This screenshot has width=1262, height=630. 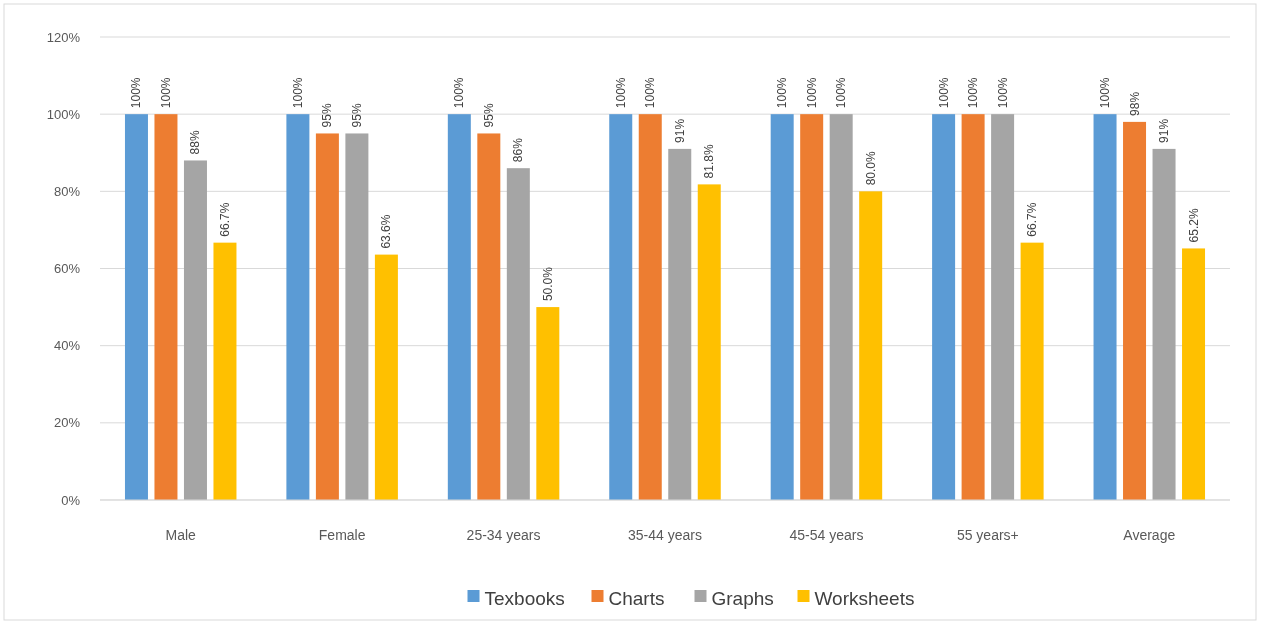 What do you see at coordinates (195, 142) in the screenshot?
I see `data-label: 88%` at bounding box center [195, 142].